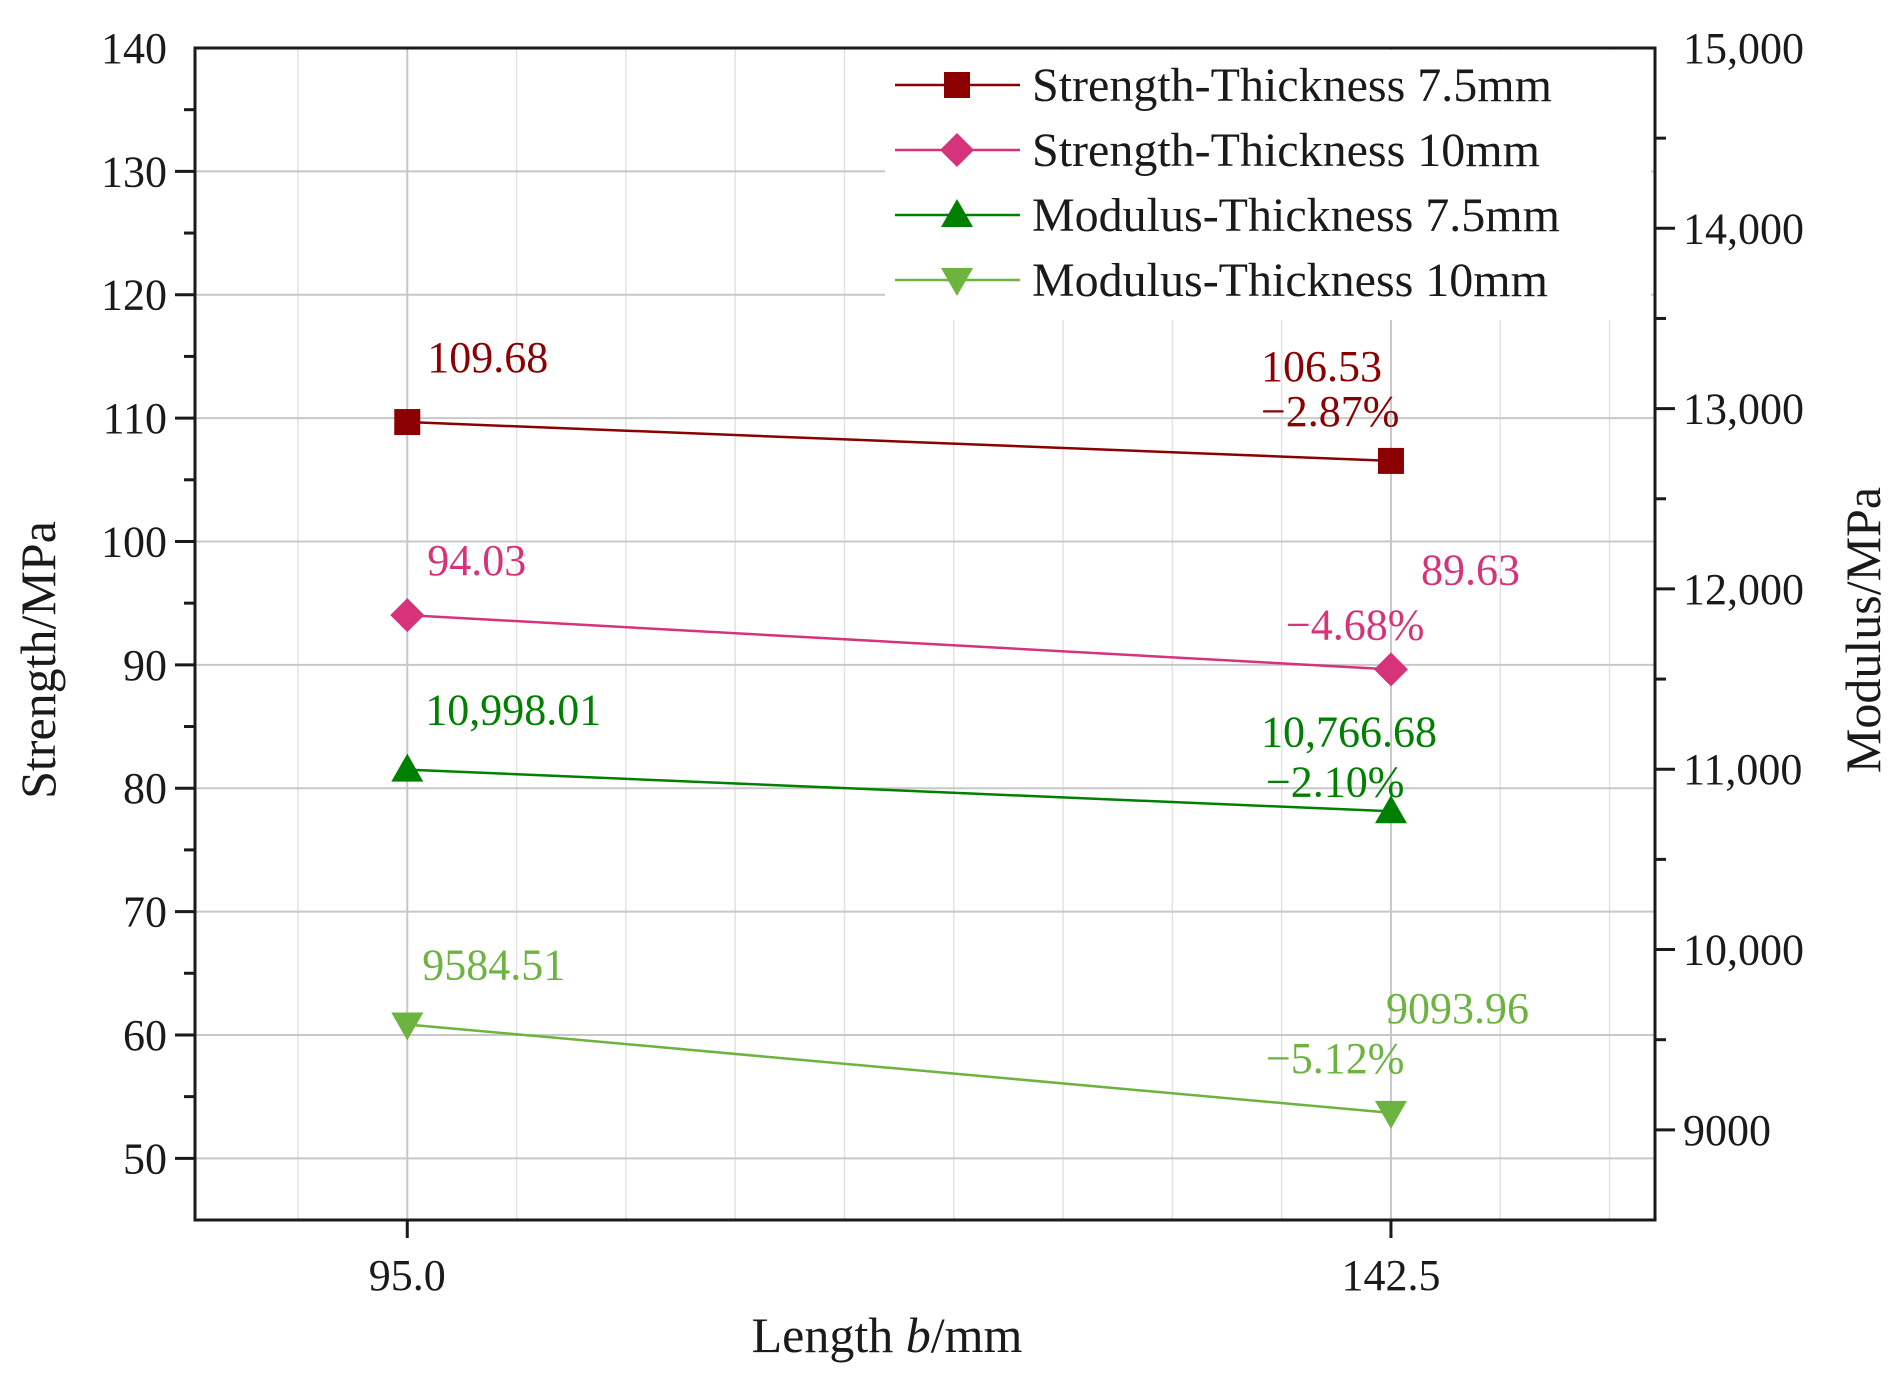  What do you see at coordinates (1355, 624) in the screenshot?
I see `change-label: −4.68%` at bounding box center [1355, 624].